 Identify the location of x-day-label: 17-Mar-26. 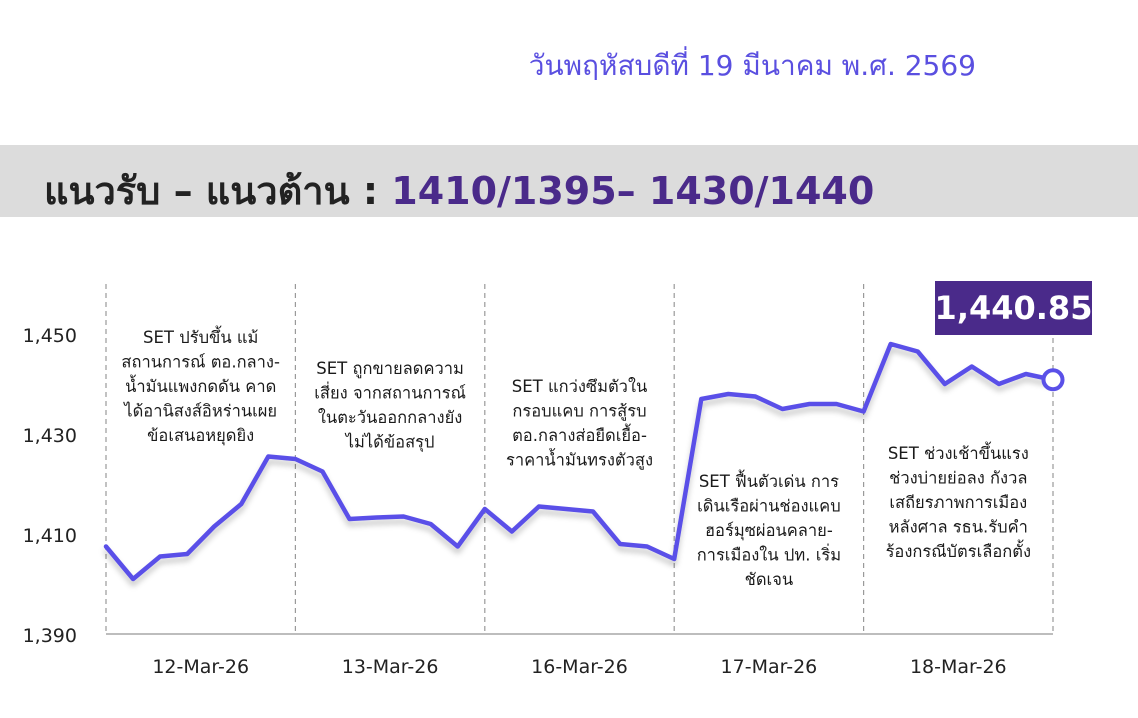
(769, 667).